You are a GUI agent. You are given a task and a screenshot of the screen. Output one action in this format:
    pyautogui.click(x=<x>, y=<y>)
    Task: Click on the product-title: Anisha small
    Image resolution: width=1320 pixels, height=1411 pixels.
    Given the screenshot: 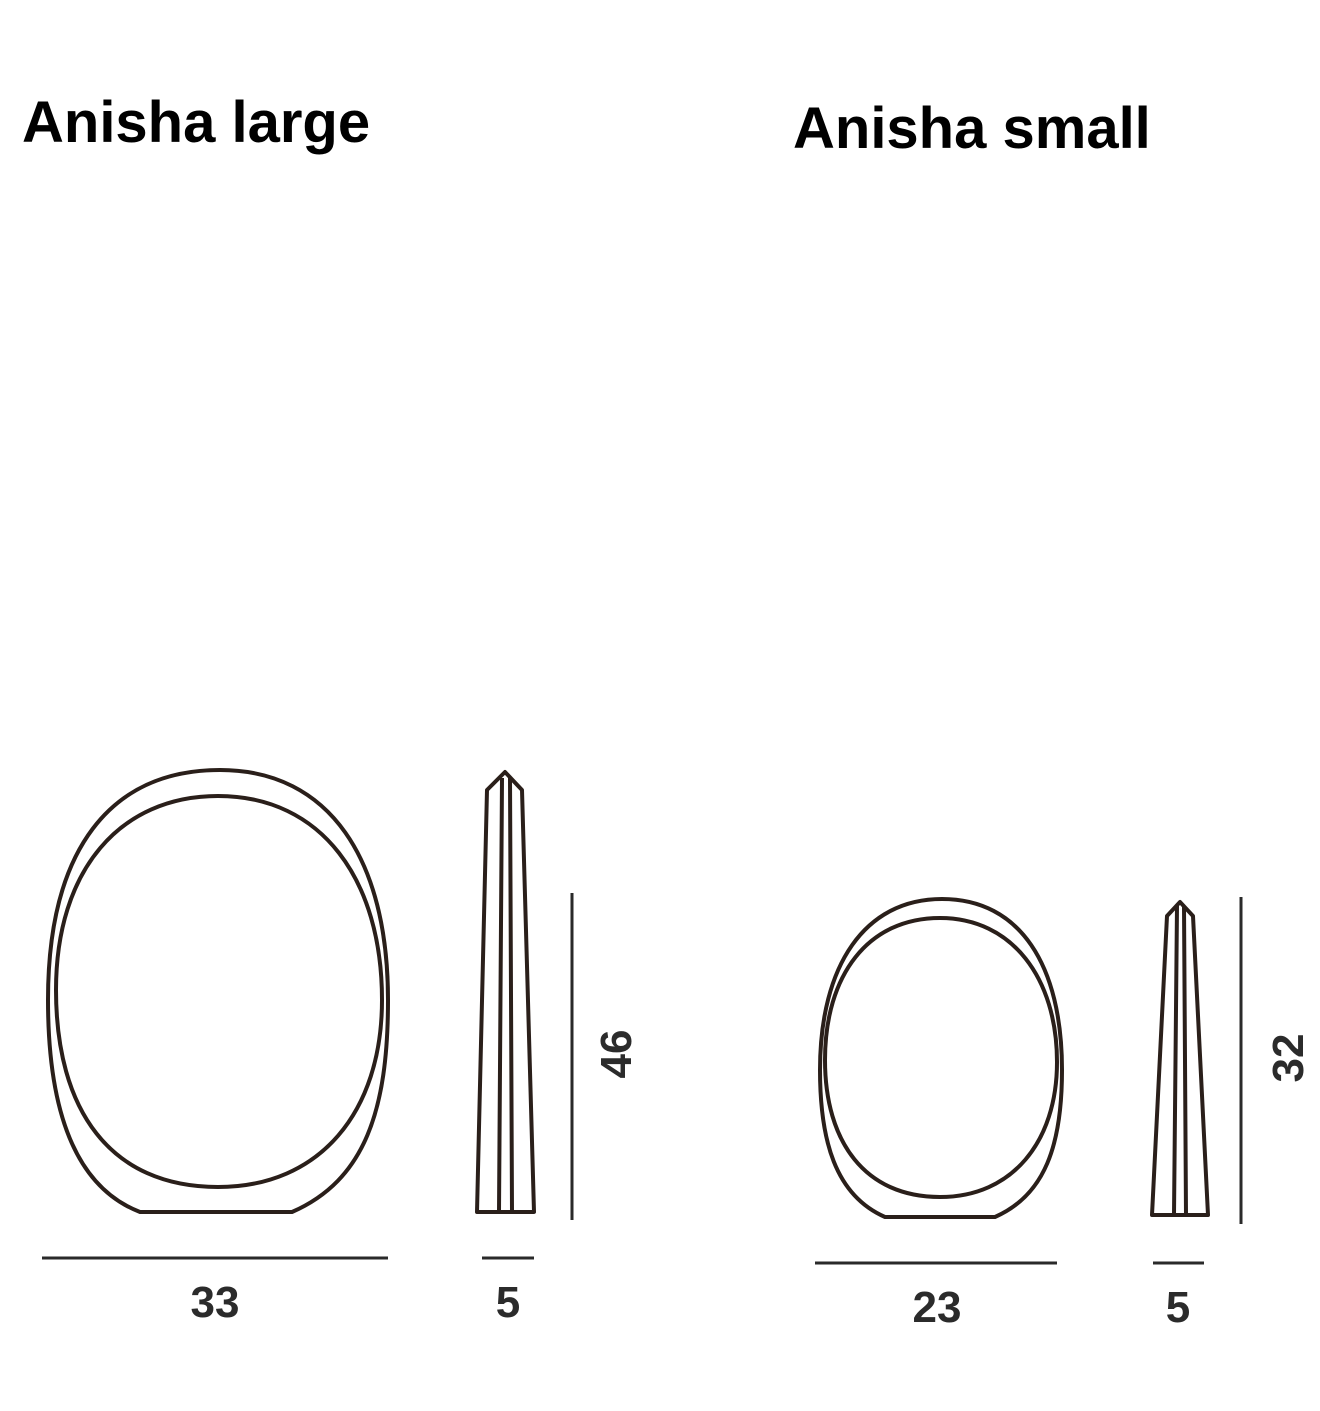 What is the action you would take?
    pyautogui.click(x=972, y=128)
    